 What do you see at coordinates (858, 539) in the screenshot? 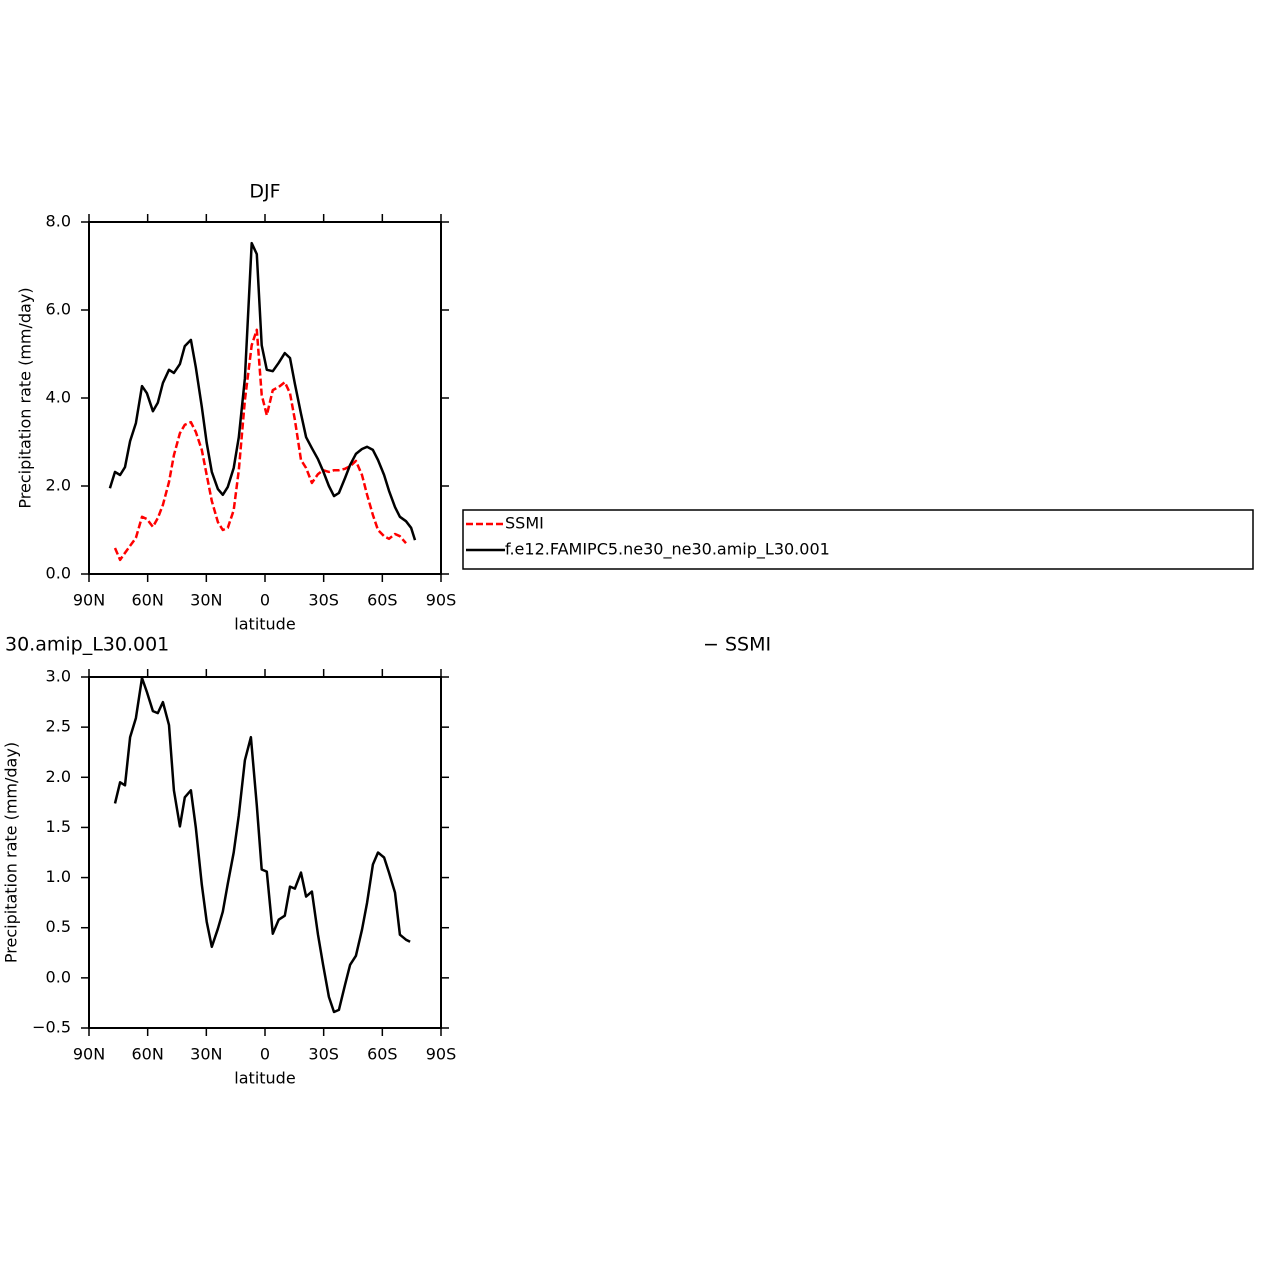
I see `legend-box` at bounding box center [858, 539].